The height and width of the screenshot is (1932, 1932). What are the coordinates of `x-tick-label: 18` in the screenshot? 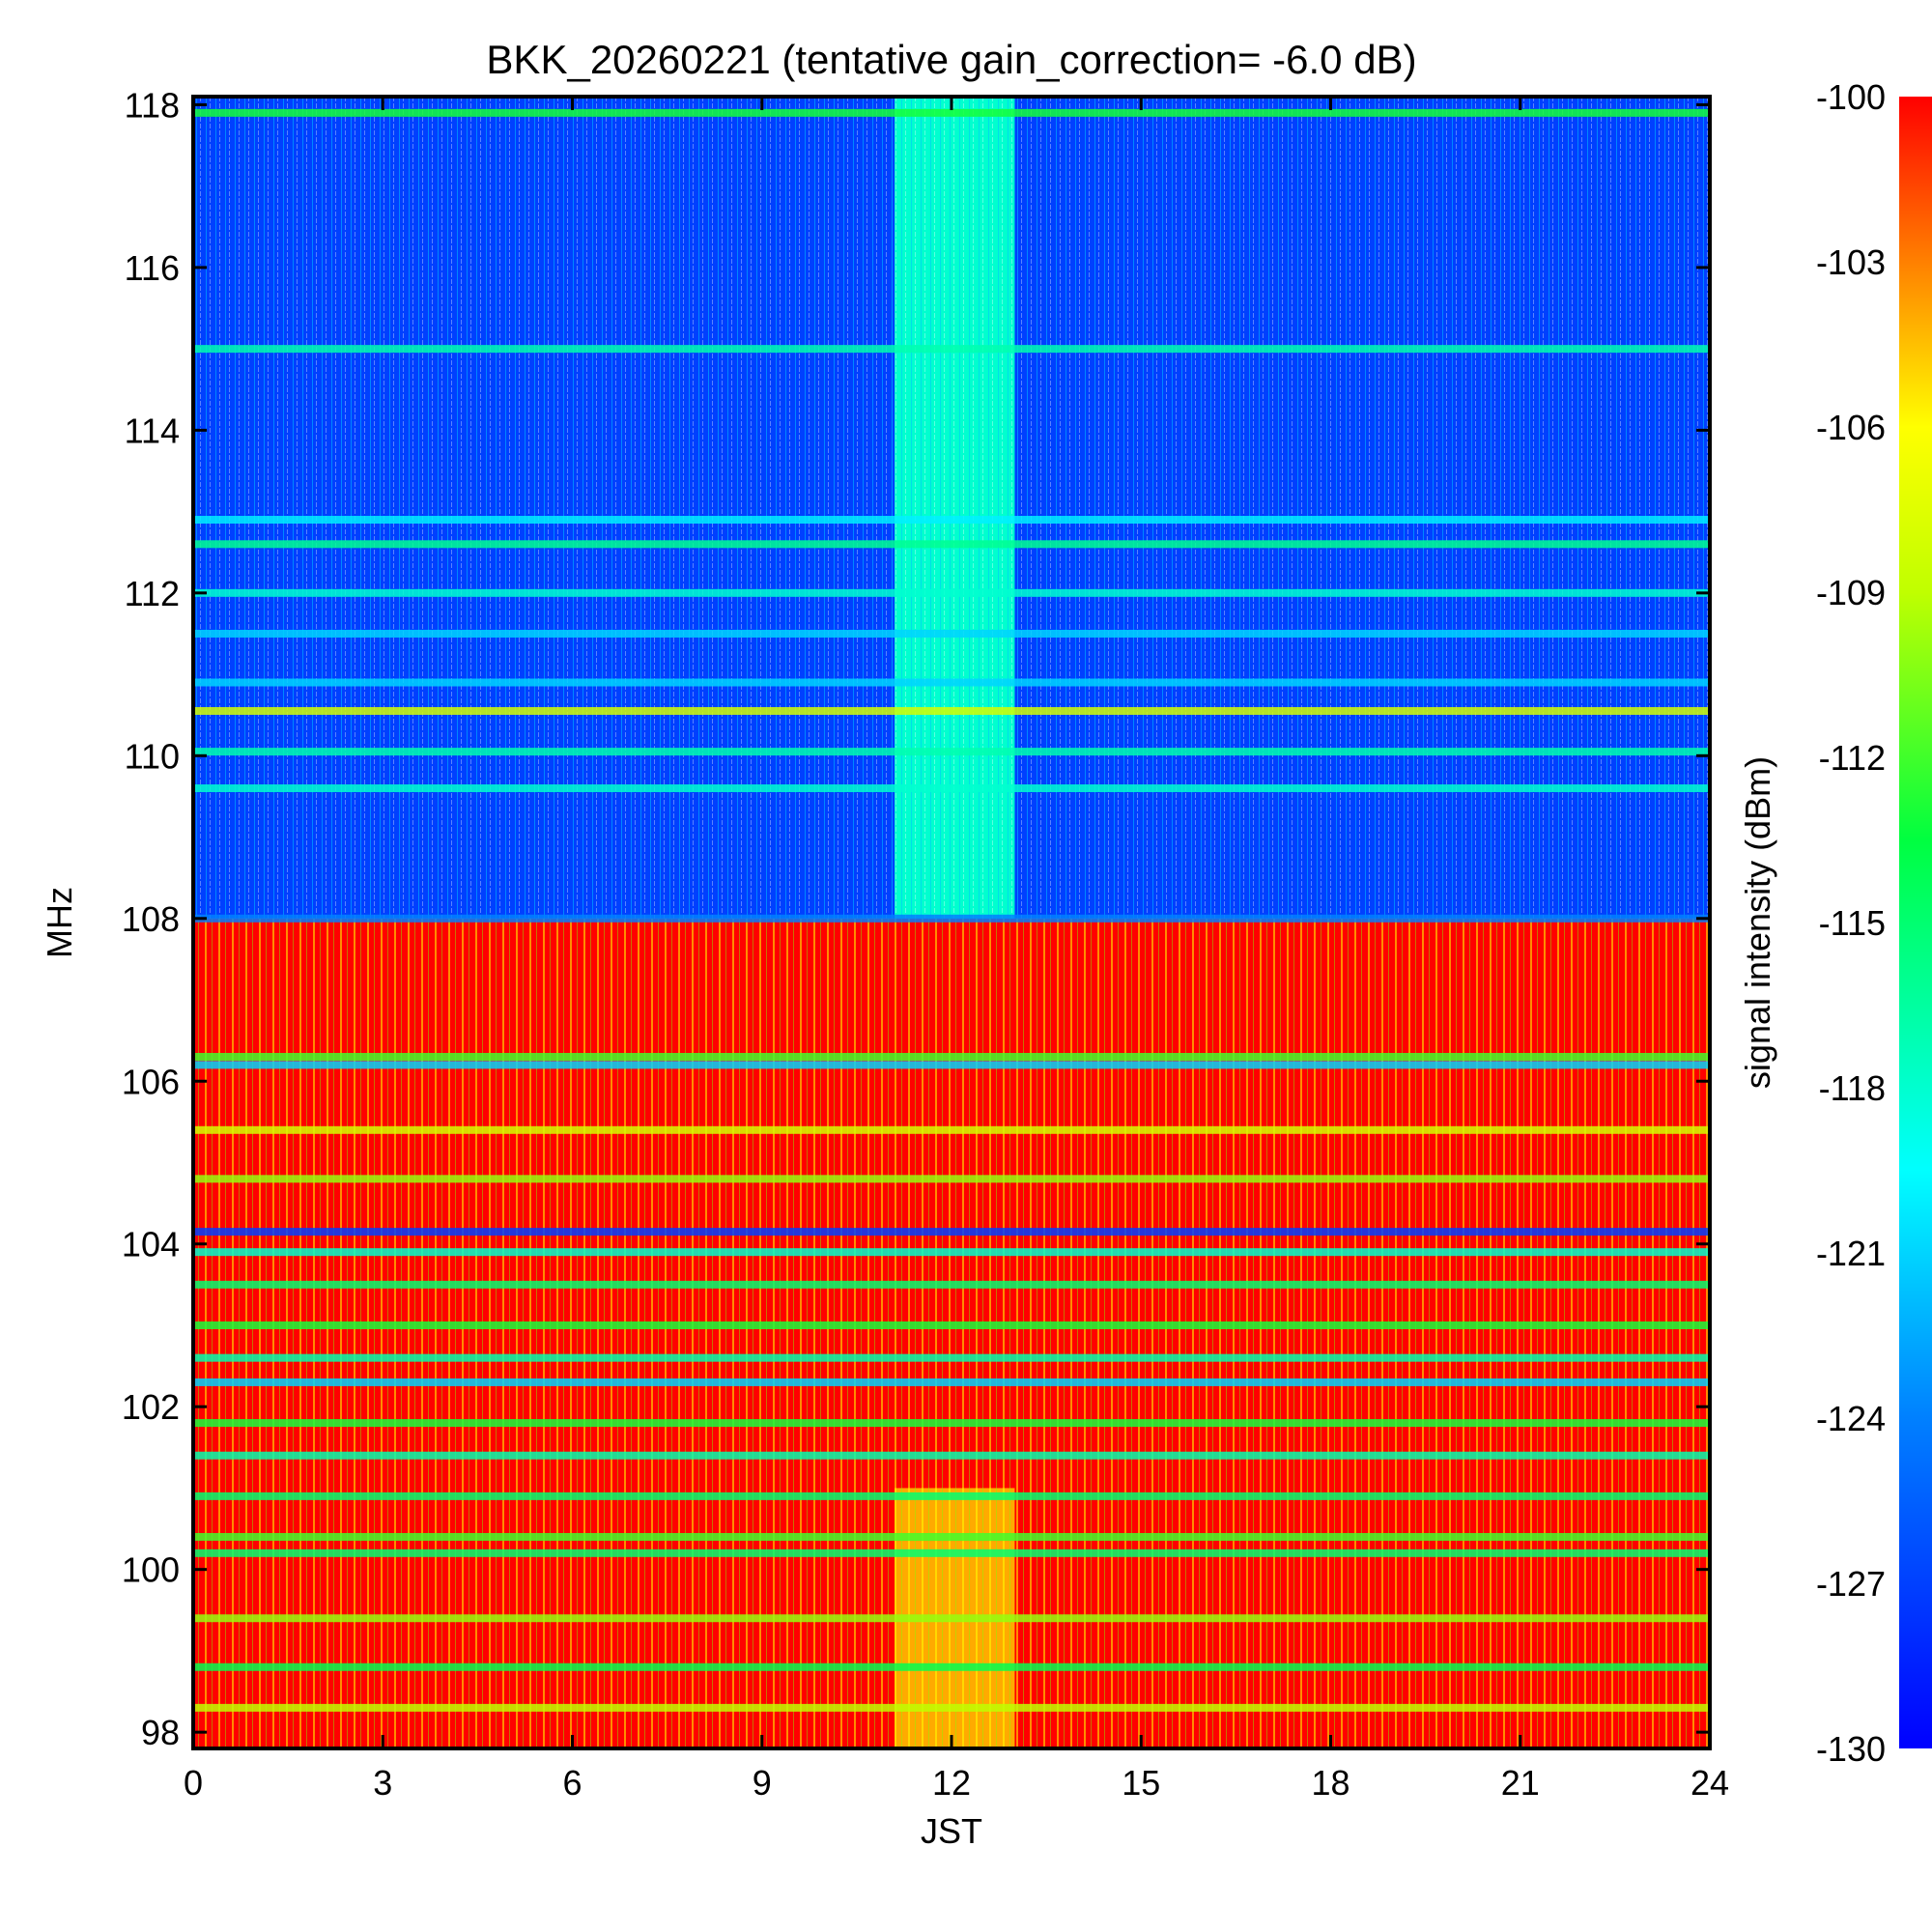 It's located at (1330, 1783).